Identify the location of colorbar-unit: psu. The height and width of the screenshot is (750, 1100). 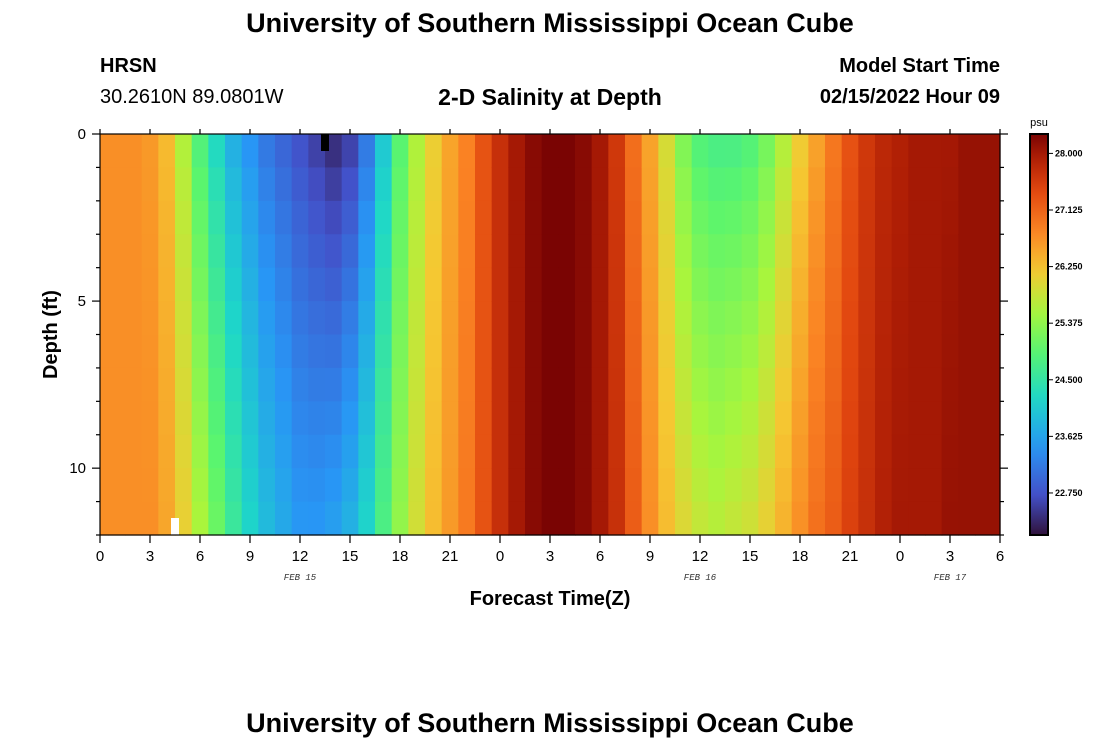
(1039, 123).